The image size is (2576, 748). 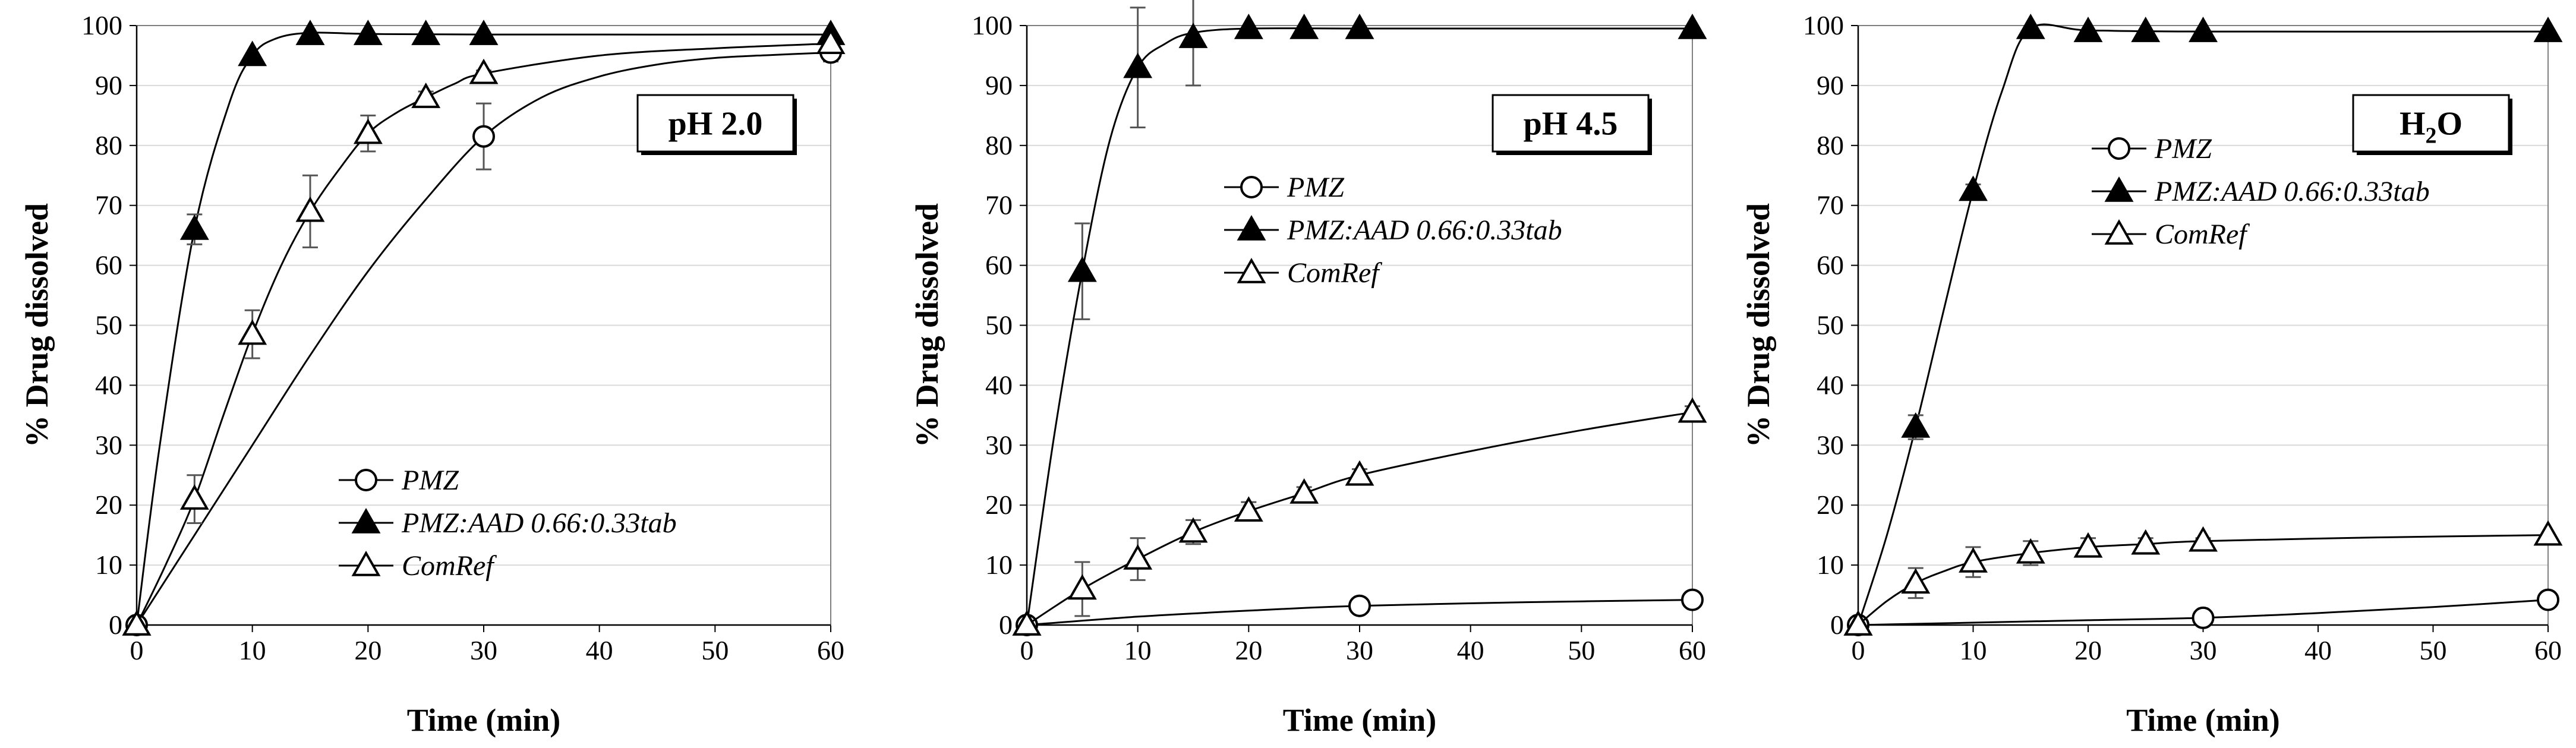 I want to click on y-tick-label: 30, so click(x=1830, y=445).